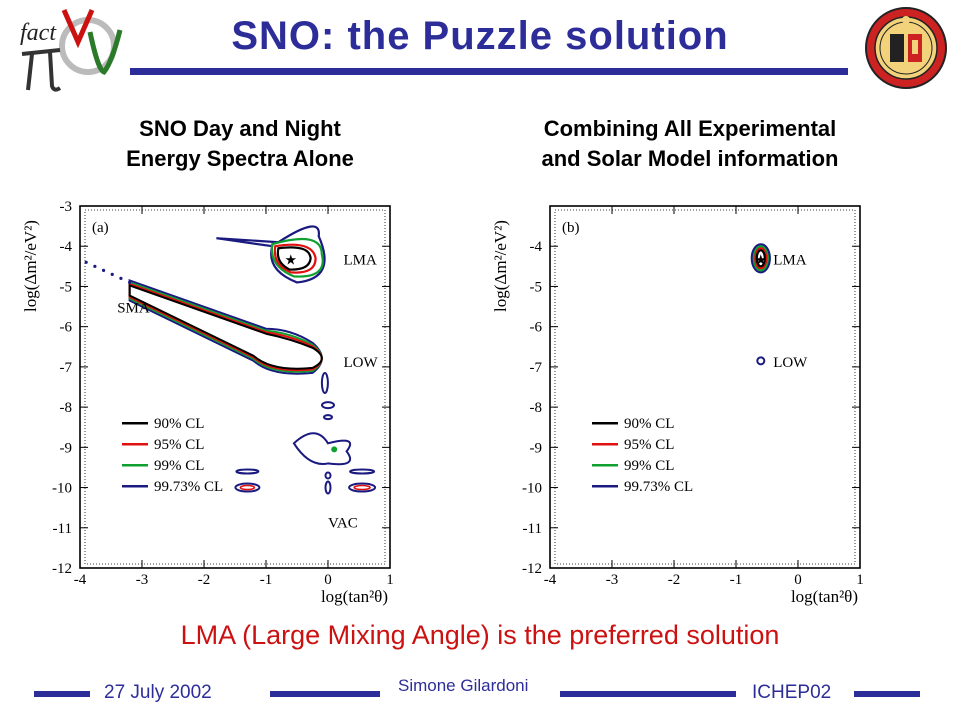 This screenshot has width=960, height=720. What do you see at coordinates (536, 287) in the screenshot?
I see `y-tick-label: -5` at bounding box center [536, 287].